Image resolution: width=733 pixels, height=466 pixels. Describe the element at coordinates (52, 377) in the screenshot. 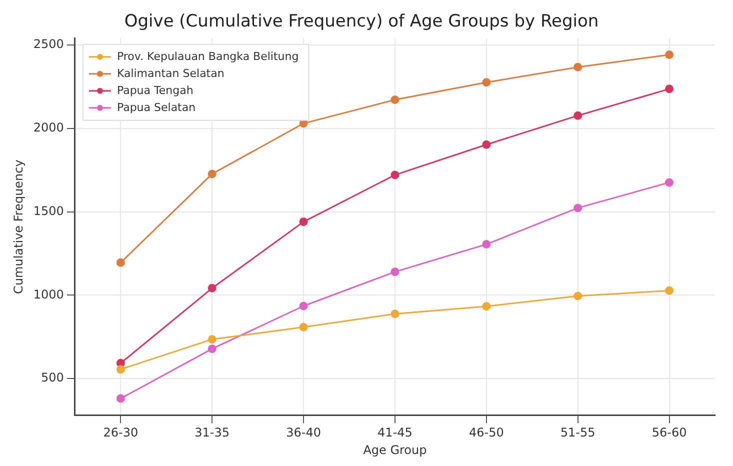

I see `y-tick-label: 500` at that location.